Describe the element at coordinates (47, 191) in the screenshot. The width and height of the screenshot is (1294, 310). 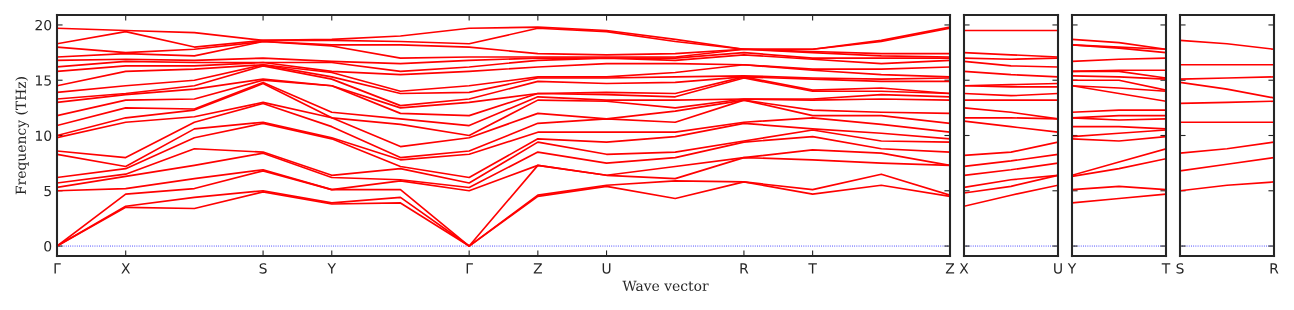
I see `y-tick-label: 5` at that location.